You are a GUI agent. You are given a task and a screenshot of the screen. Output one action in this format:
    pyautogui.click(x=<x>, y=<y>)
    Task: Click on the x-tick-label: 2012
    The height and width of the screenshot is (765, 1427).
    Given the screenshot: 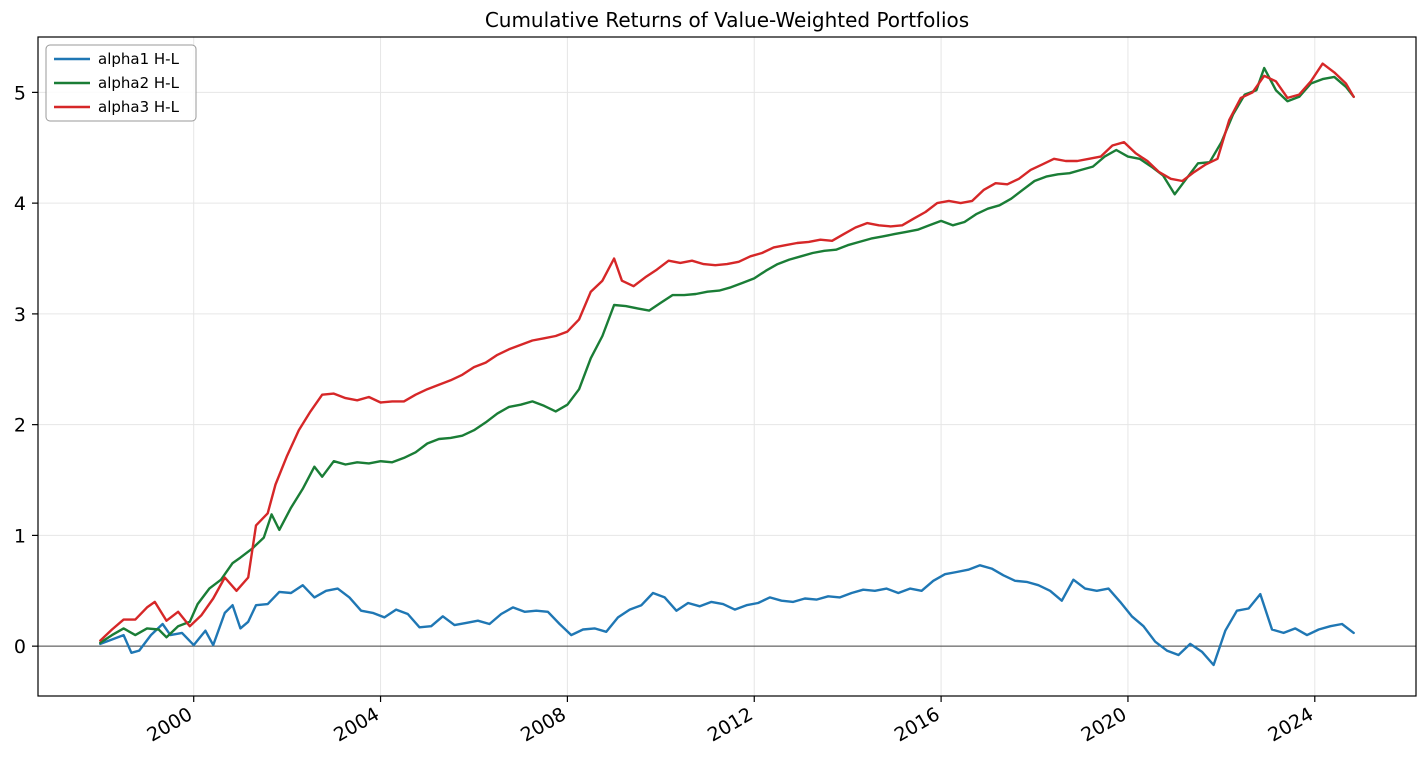 What is the action you would take?
    pyautogui.click(x=730, y=724)
    